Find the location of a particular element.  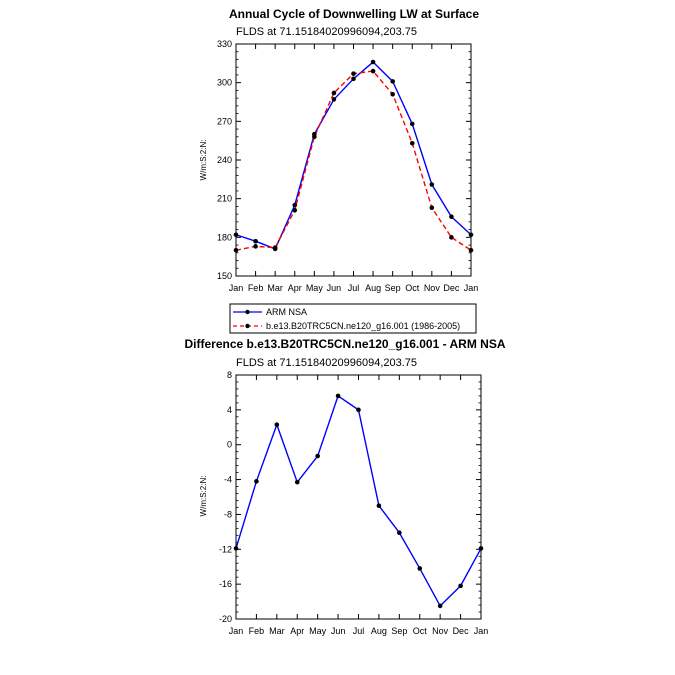

y-tick-label: -12 is located at coordinates (225, 549).